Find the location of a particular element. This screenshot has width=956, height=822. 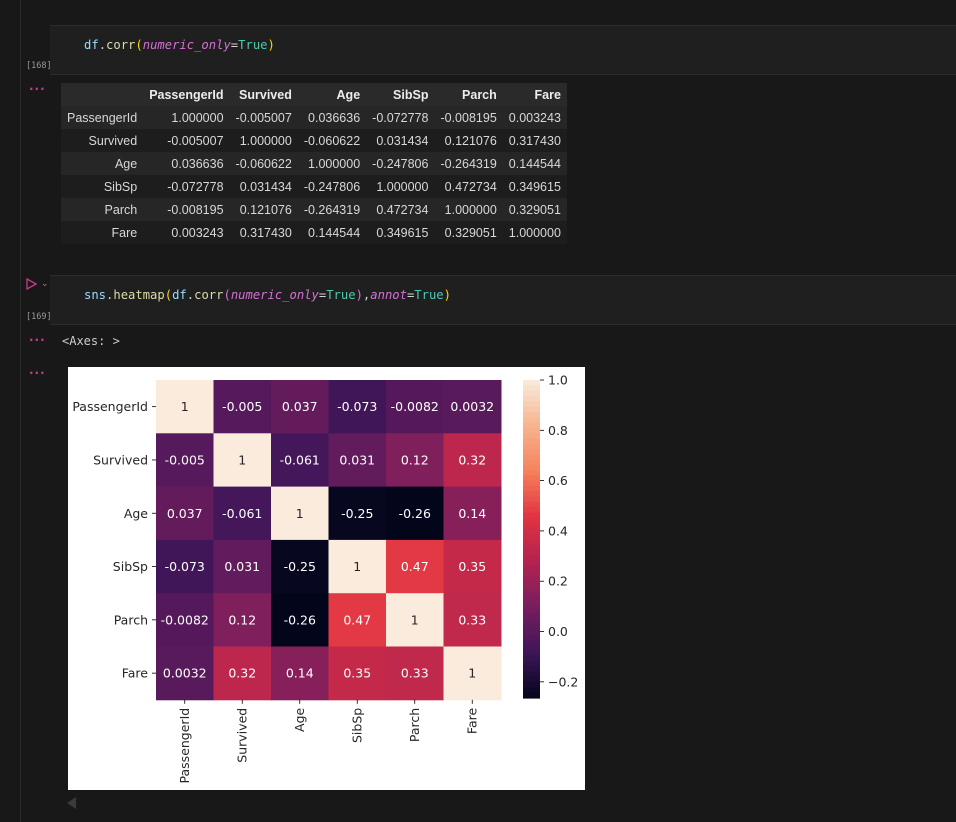

x-tick-label: Parch is located at coordinates (414, 725).